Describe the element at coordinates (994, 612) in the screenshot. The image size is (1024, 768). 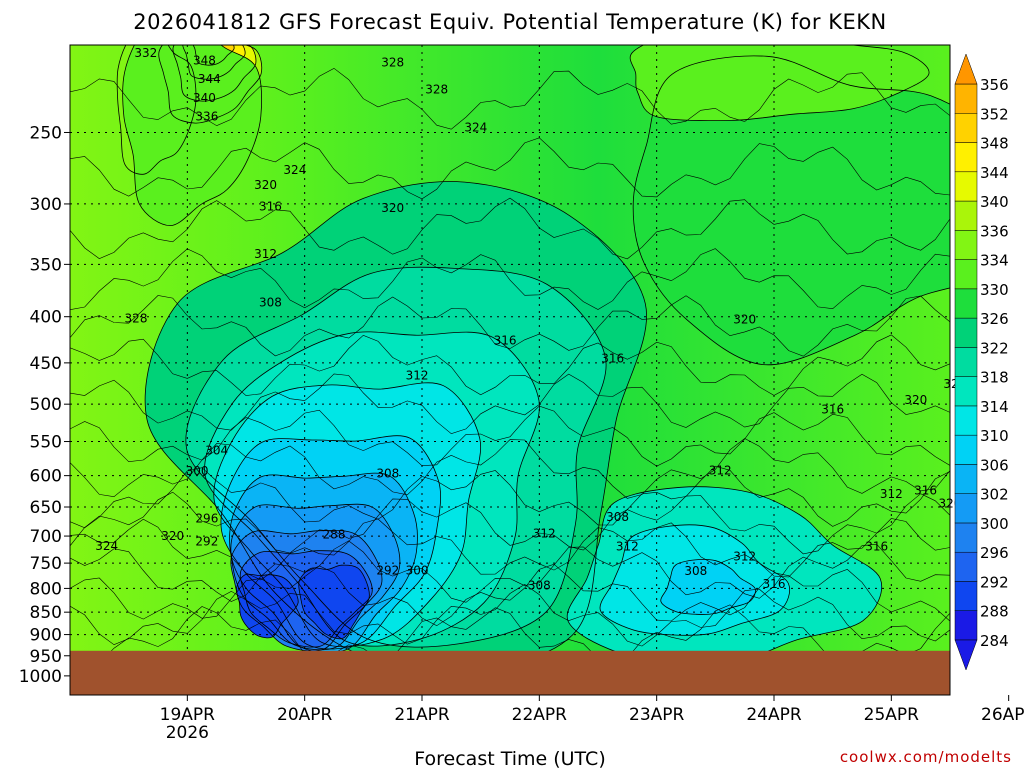
I see `colorbar-label: 288` at that location.